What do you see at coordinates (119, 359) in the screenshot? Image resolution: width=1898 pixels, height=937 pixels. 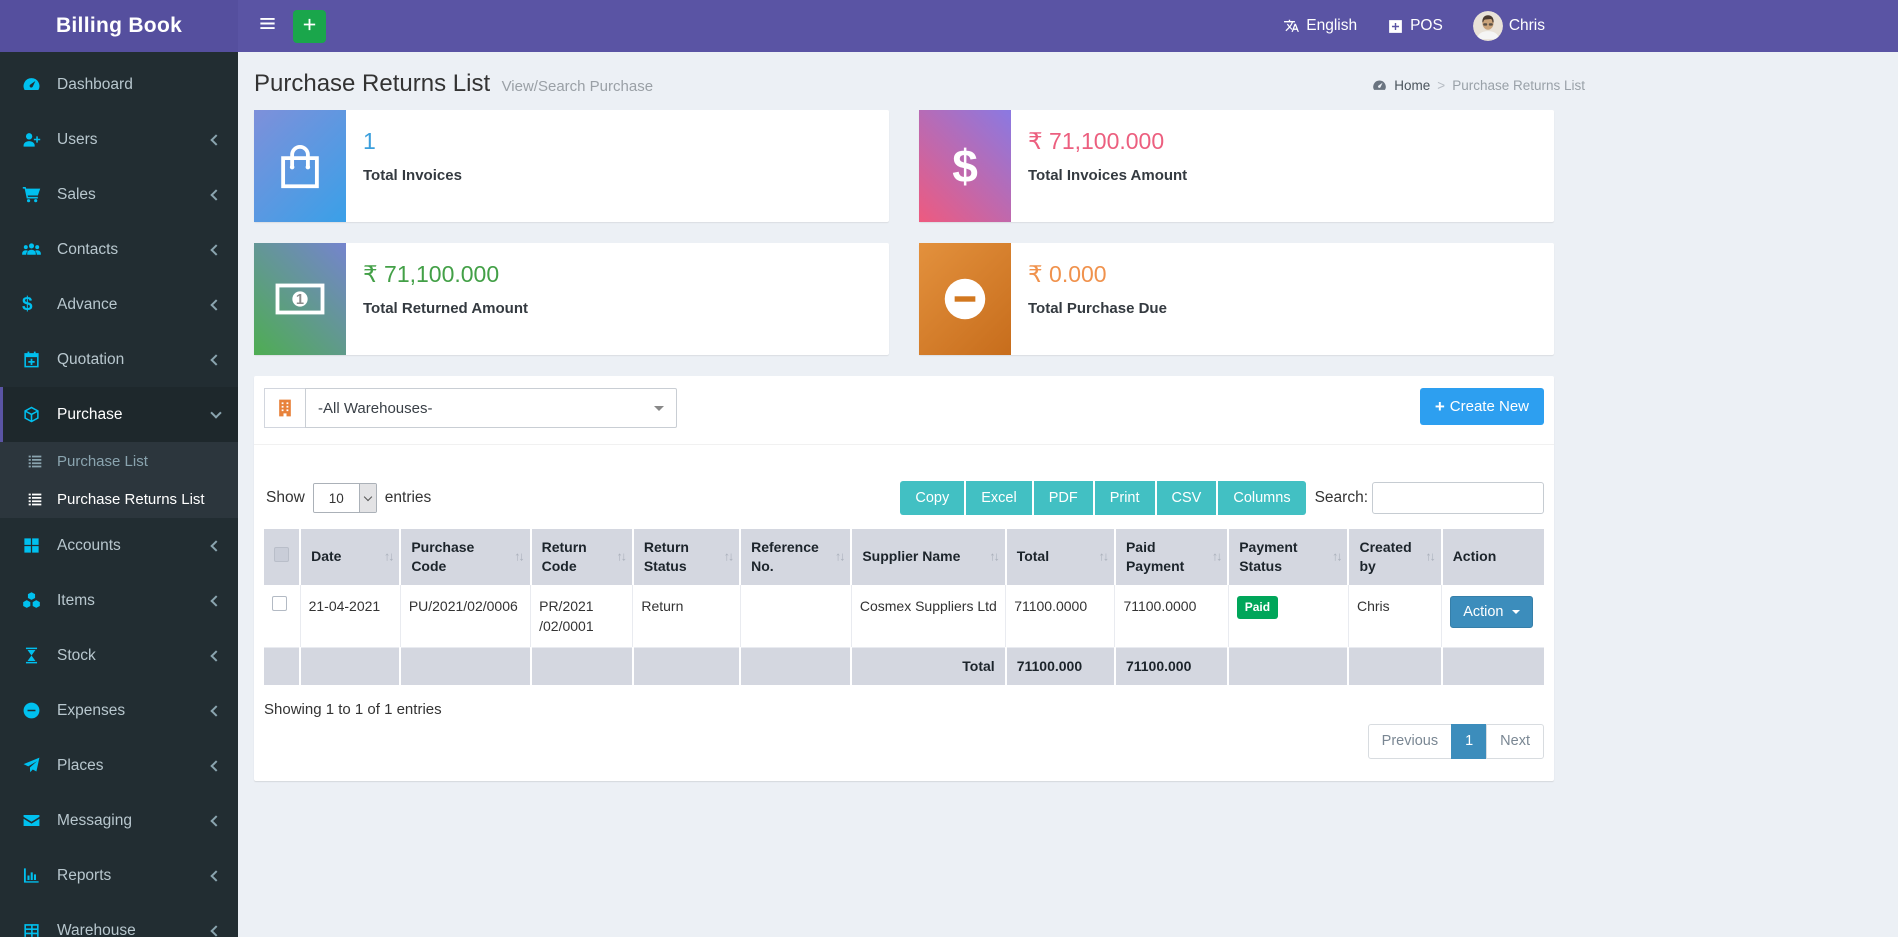 I see `sidebar-item-quotation: Quotation` at bounding box center [119, 359].